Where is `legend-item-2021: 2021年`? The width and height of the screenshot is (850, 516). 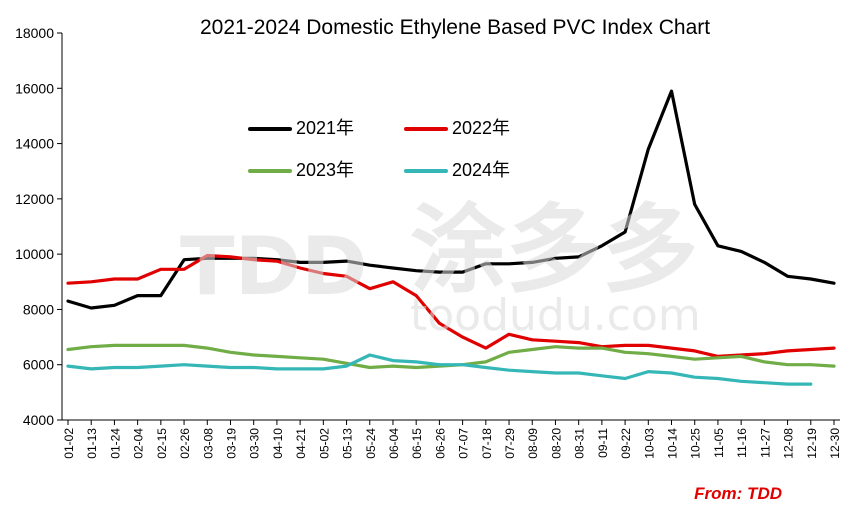 legend-item-2021: 2021年 is located at coordinates (301, 127).